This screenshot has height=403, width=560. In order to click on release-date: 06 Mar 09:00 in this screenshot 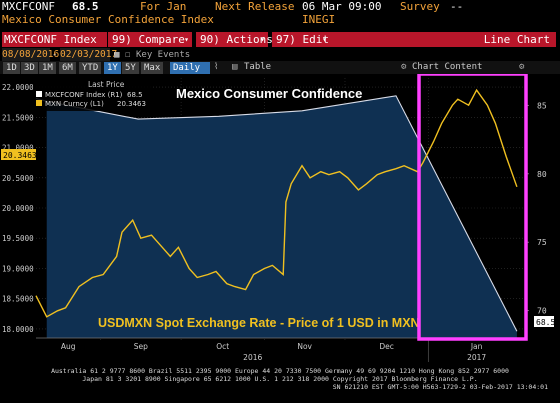, I will do `click(342, 6)`.